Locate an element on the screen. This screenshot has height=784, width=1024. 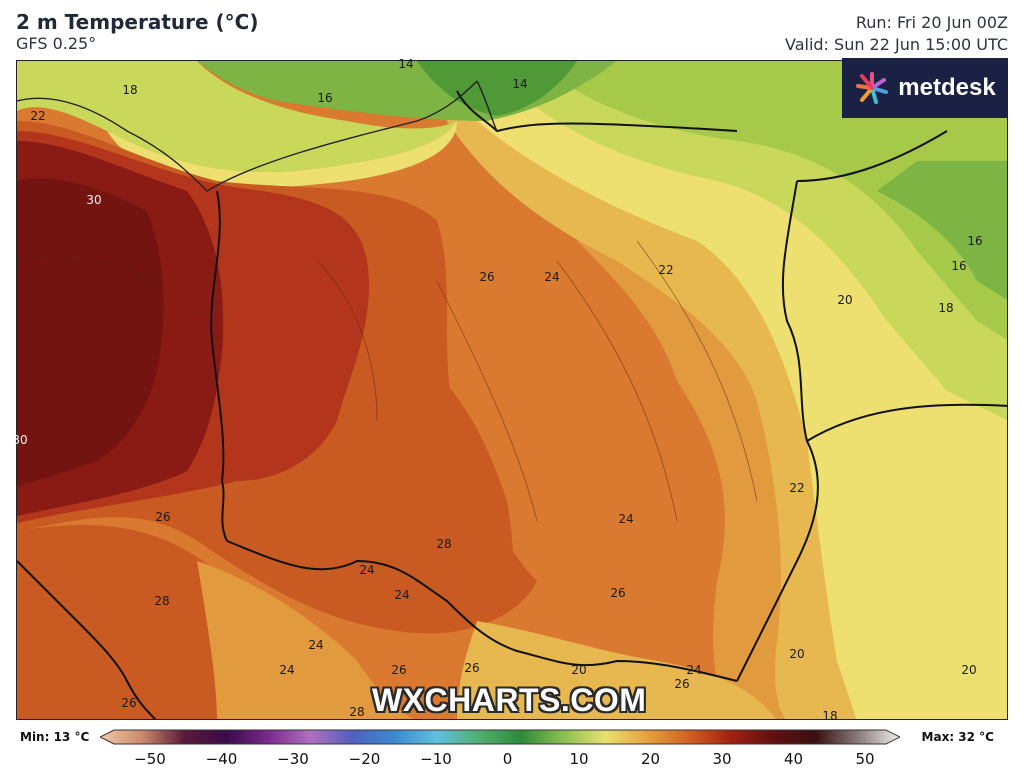
coastline is located at coordinates (257, 136).